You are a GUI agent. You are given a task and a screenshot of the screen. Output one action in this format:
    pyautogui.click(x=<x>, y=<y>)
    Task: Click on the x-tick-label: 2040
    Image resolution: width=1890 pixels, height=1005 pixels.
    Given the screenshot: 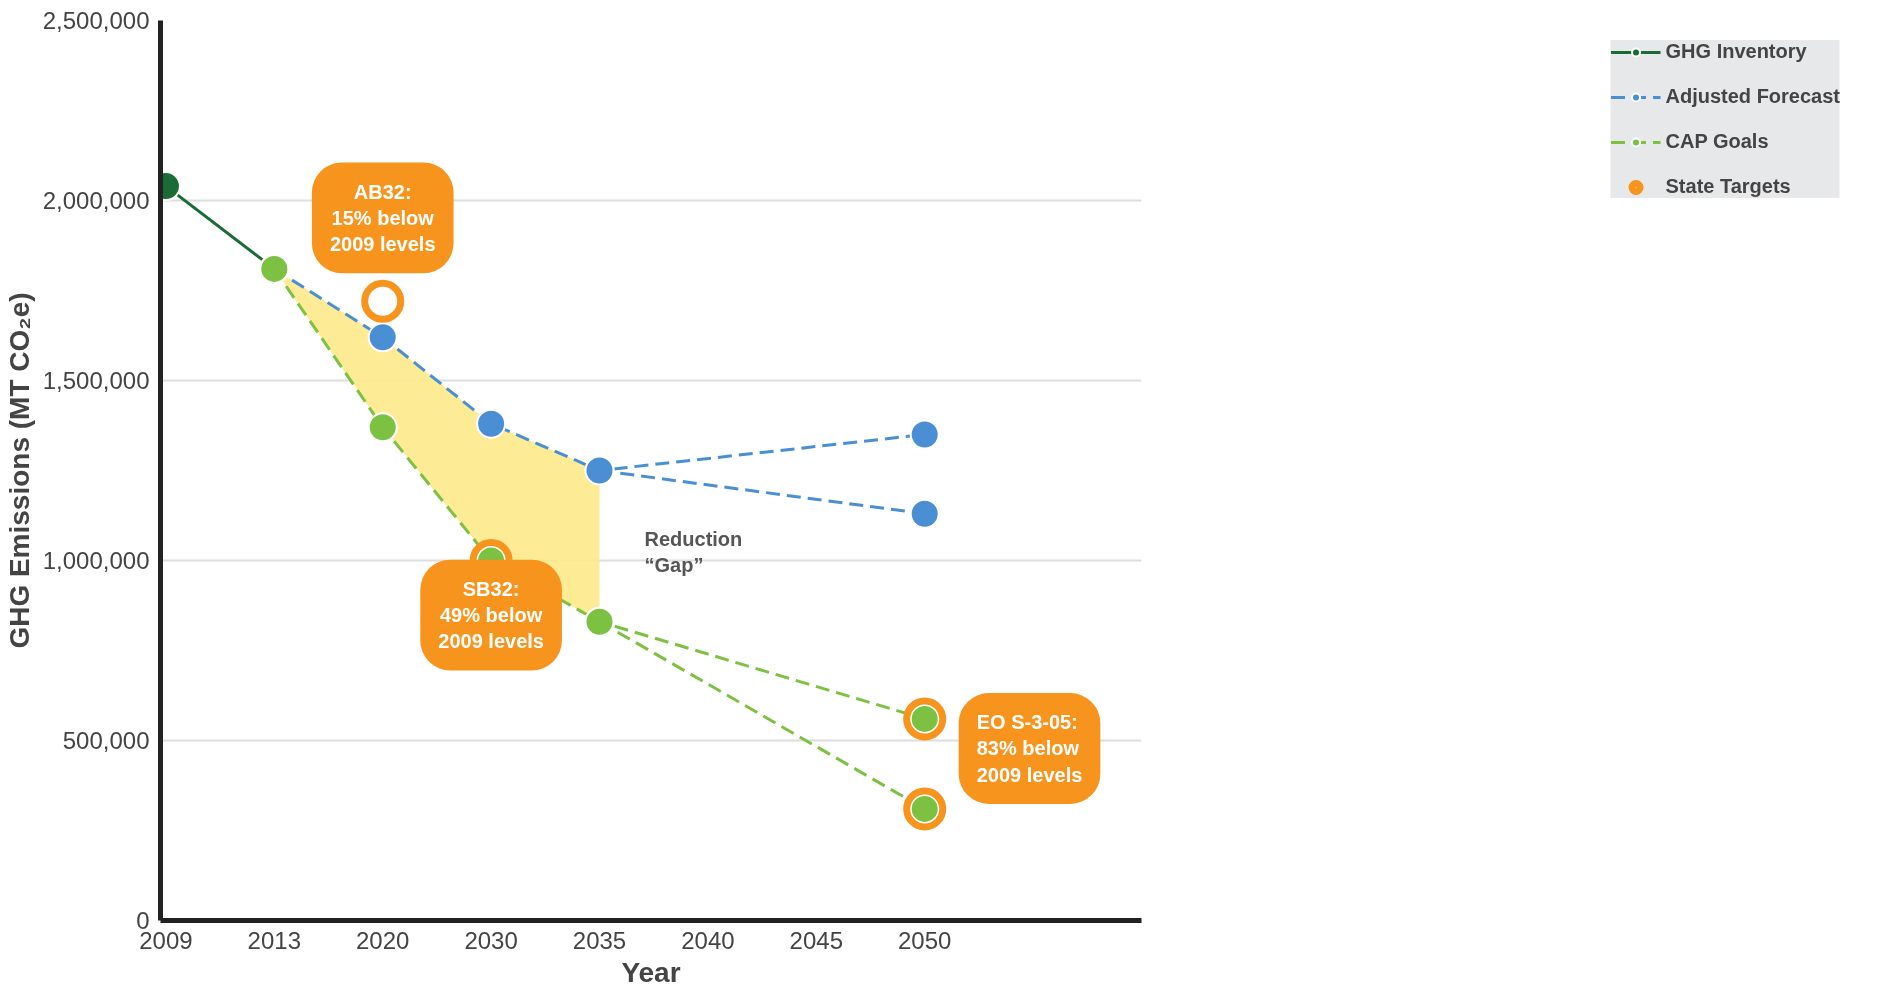 What is the action you would take?
    pyautogui.click(x=708, y=940)
    